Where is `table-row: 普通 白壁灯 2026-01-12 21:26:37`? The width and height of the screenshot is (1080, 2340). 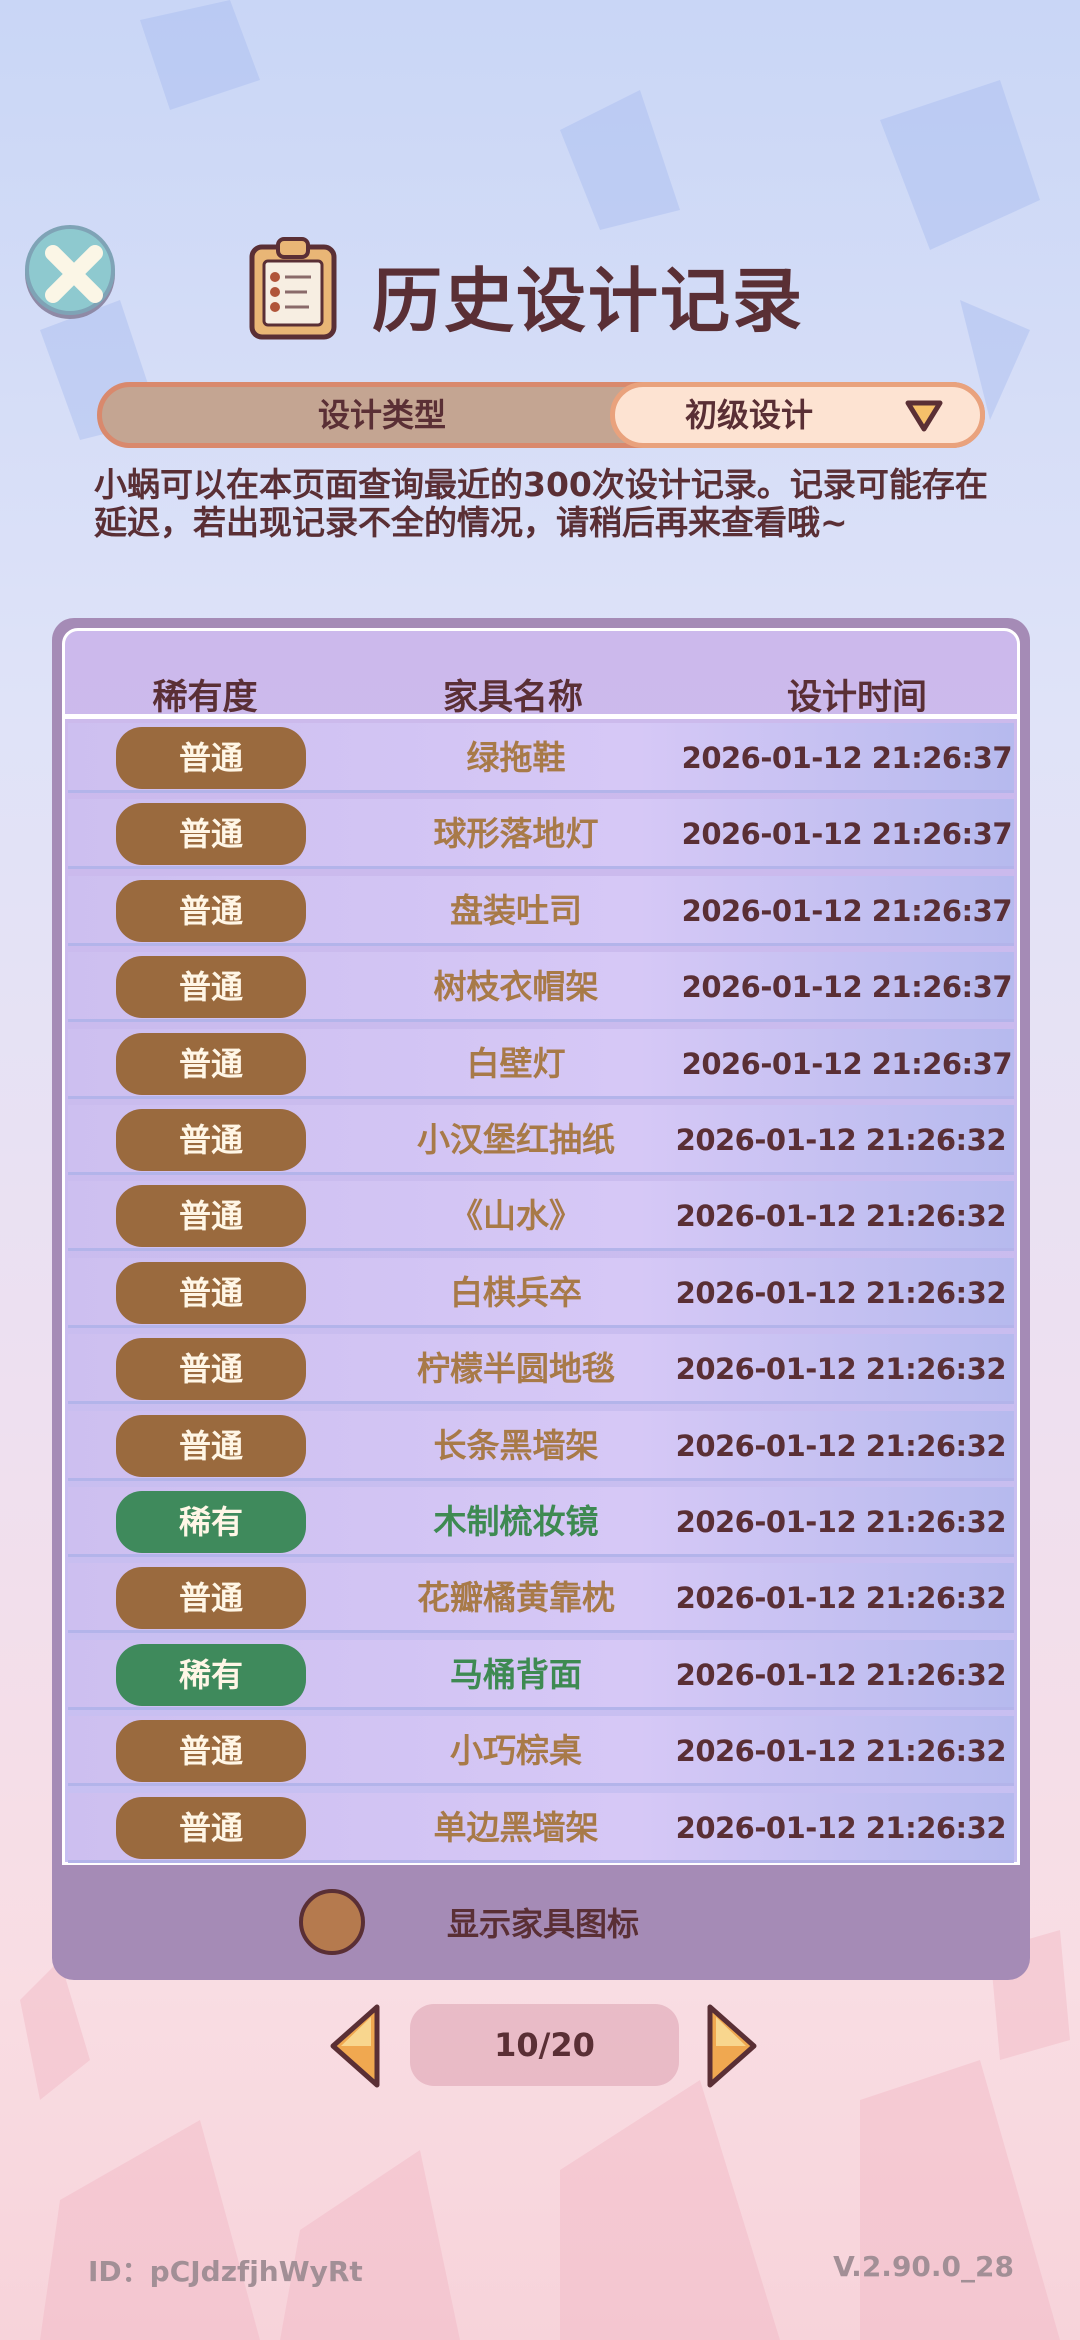 table-row: 普通 白壁灯 2026-01-12 21:26:37 is located at coordinates (541, 1063).